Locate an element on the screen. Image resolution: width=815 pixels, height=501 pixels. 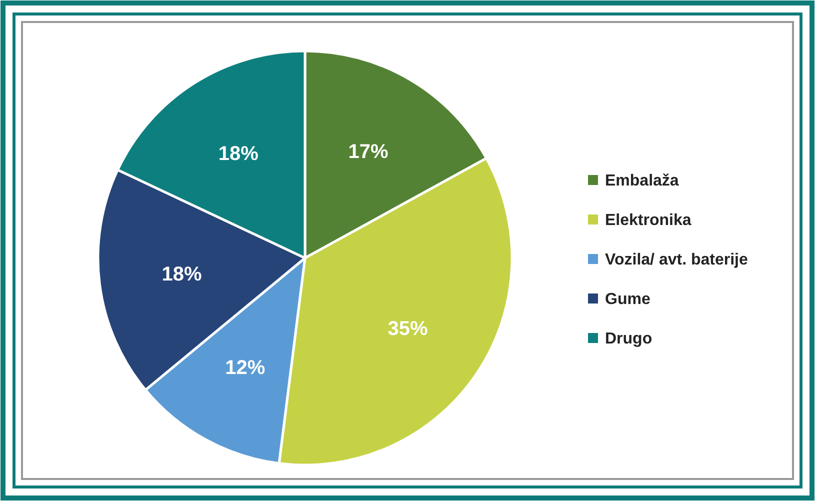
legend-label: Elektronika is located at coordinates (648, 221).